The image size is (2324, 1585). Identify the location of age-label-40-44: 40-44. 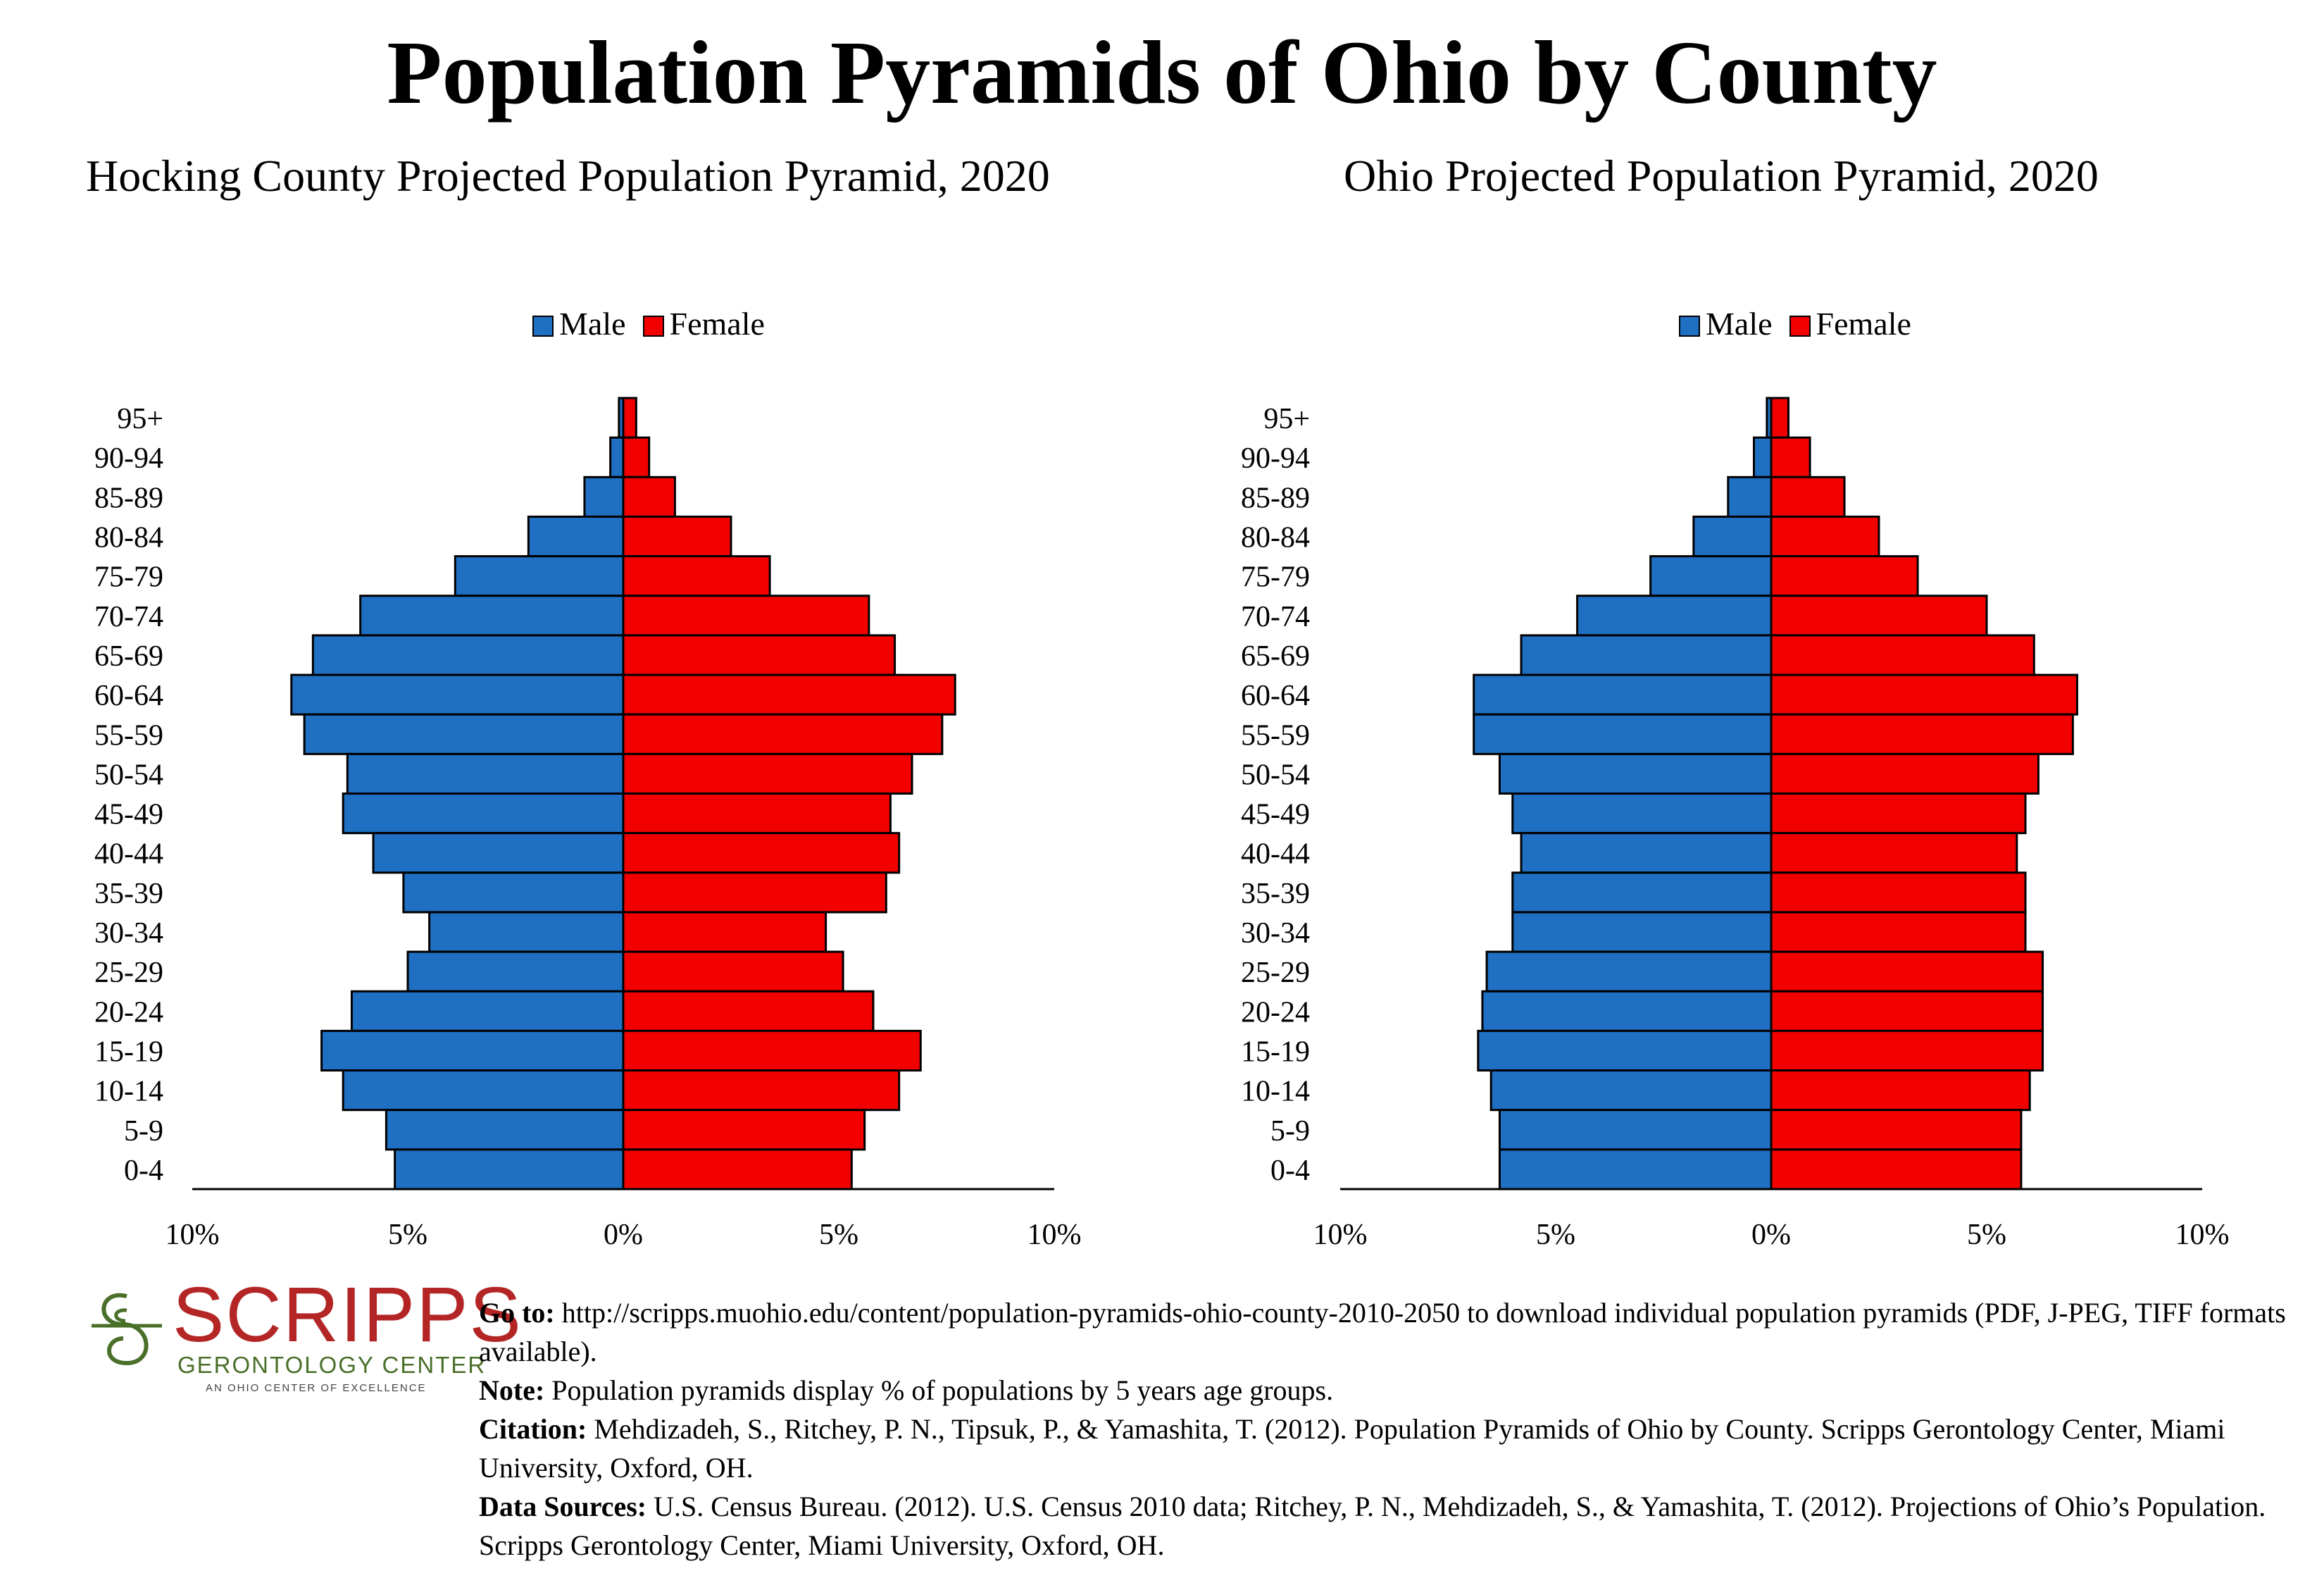
(128, 854).